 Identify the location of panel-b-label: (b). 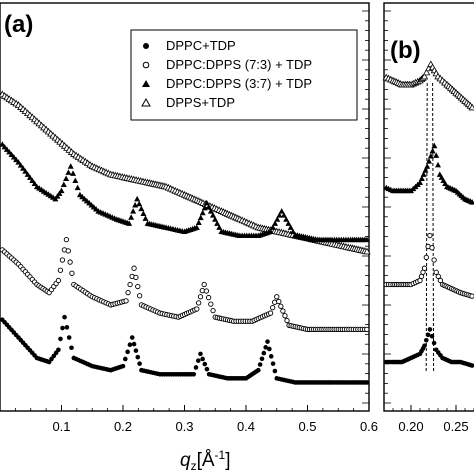
(405, 50).